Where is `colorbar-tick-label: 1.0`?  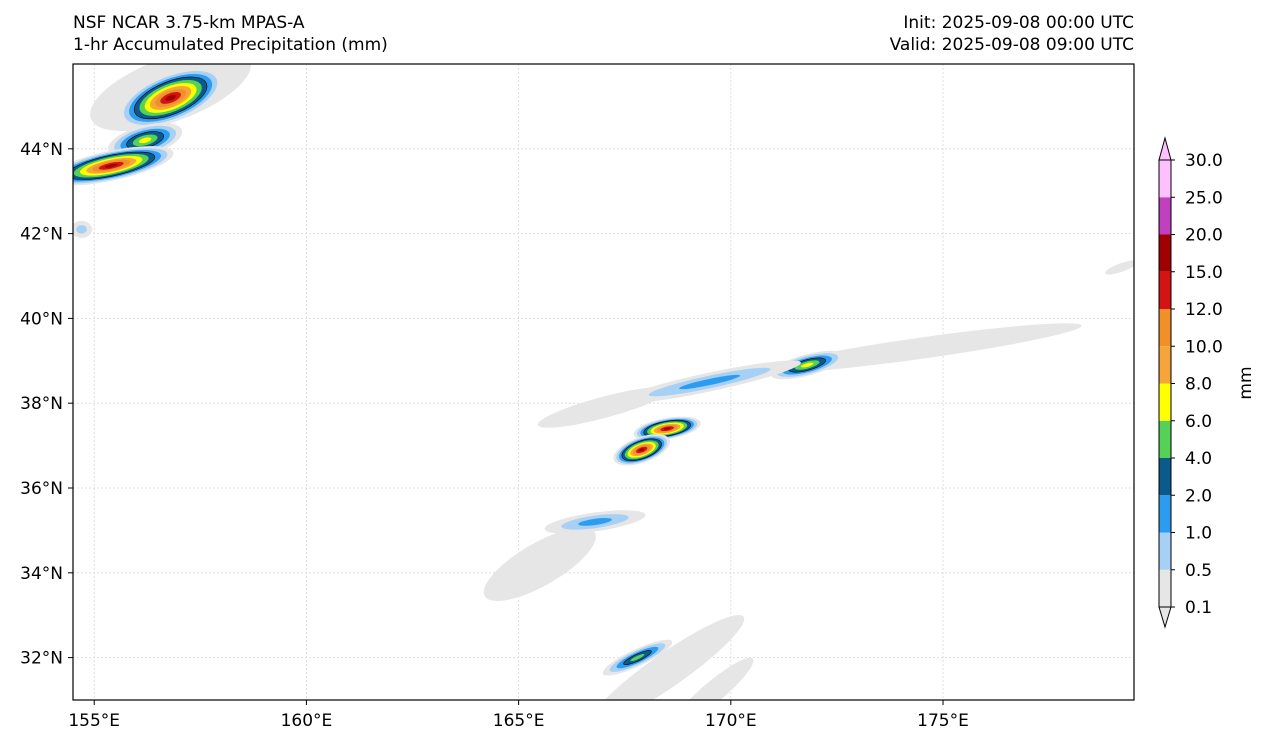 colorbar-tick-label: 1.0 is located at coordinates (1198, 534).